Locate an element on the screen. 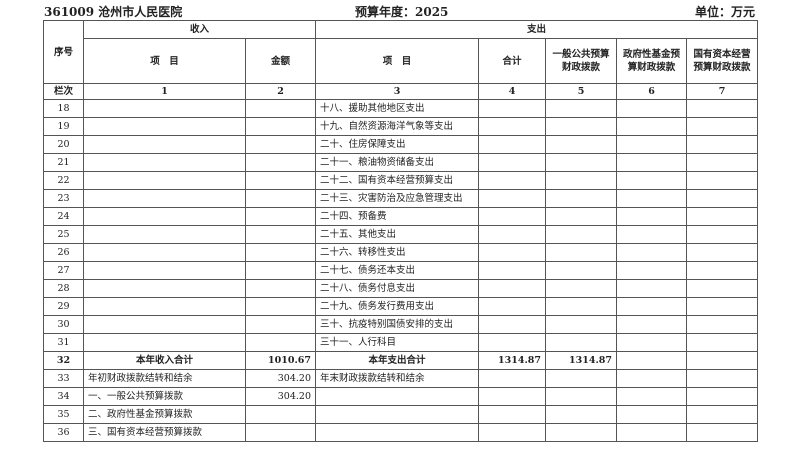 The height and width of the screenshot is (454, 800). expense-item-cell: 本年支出合计 is located at coordinates (397, 360).